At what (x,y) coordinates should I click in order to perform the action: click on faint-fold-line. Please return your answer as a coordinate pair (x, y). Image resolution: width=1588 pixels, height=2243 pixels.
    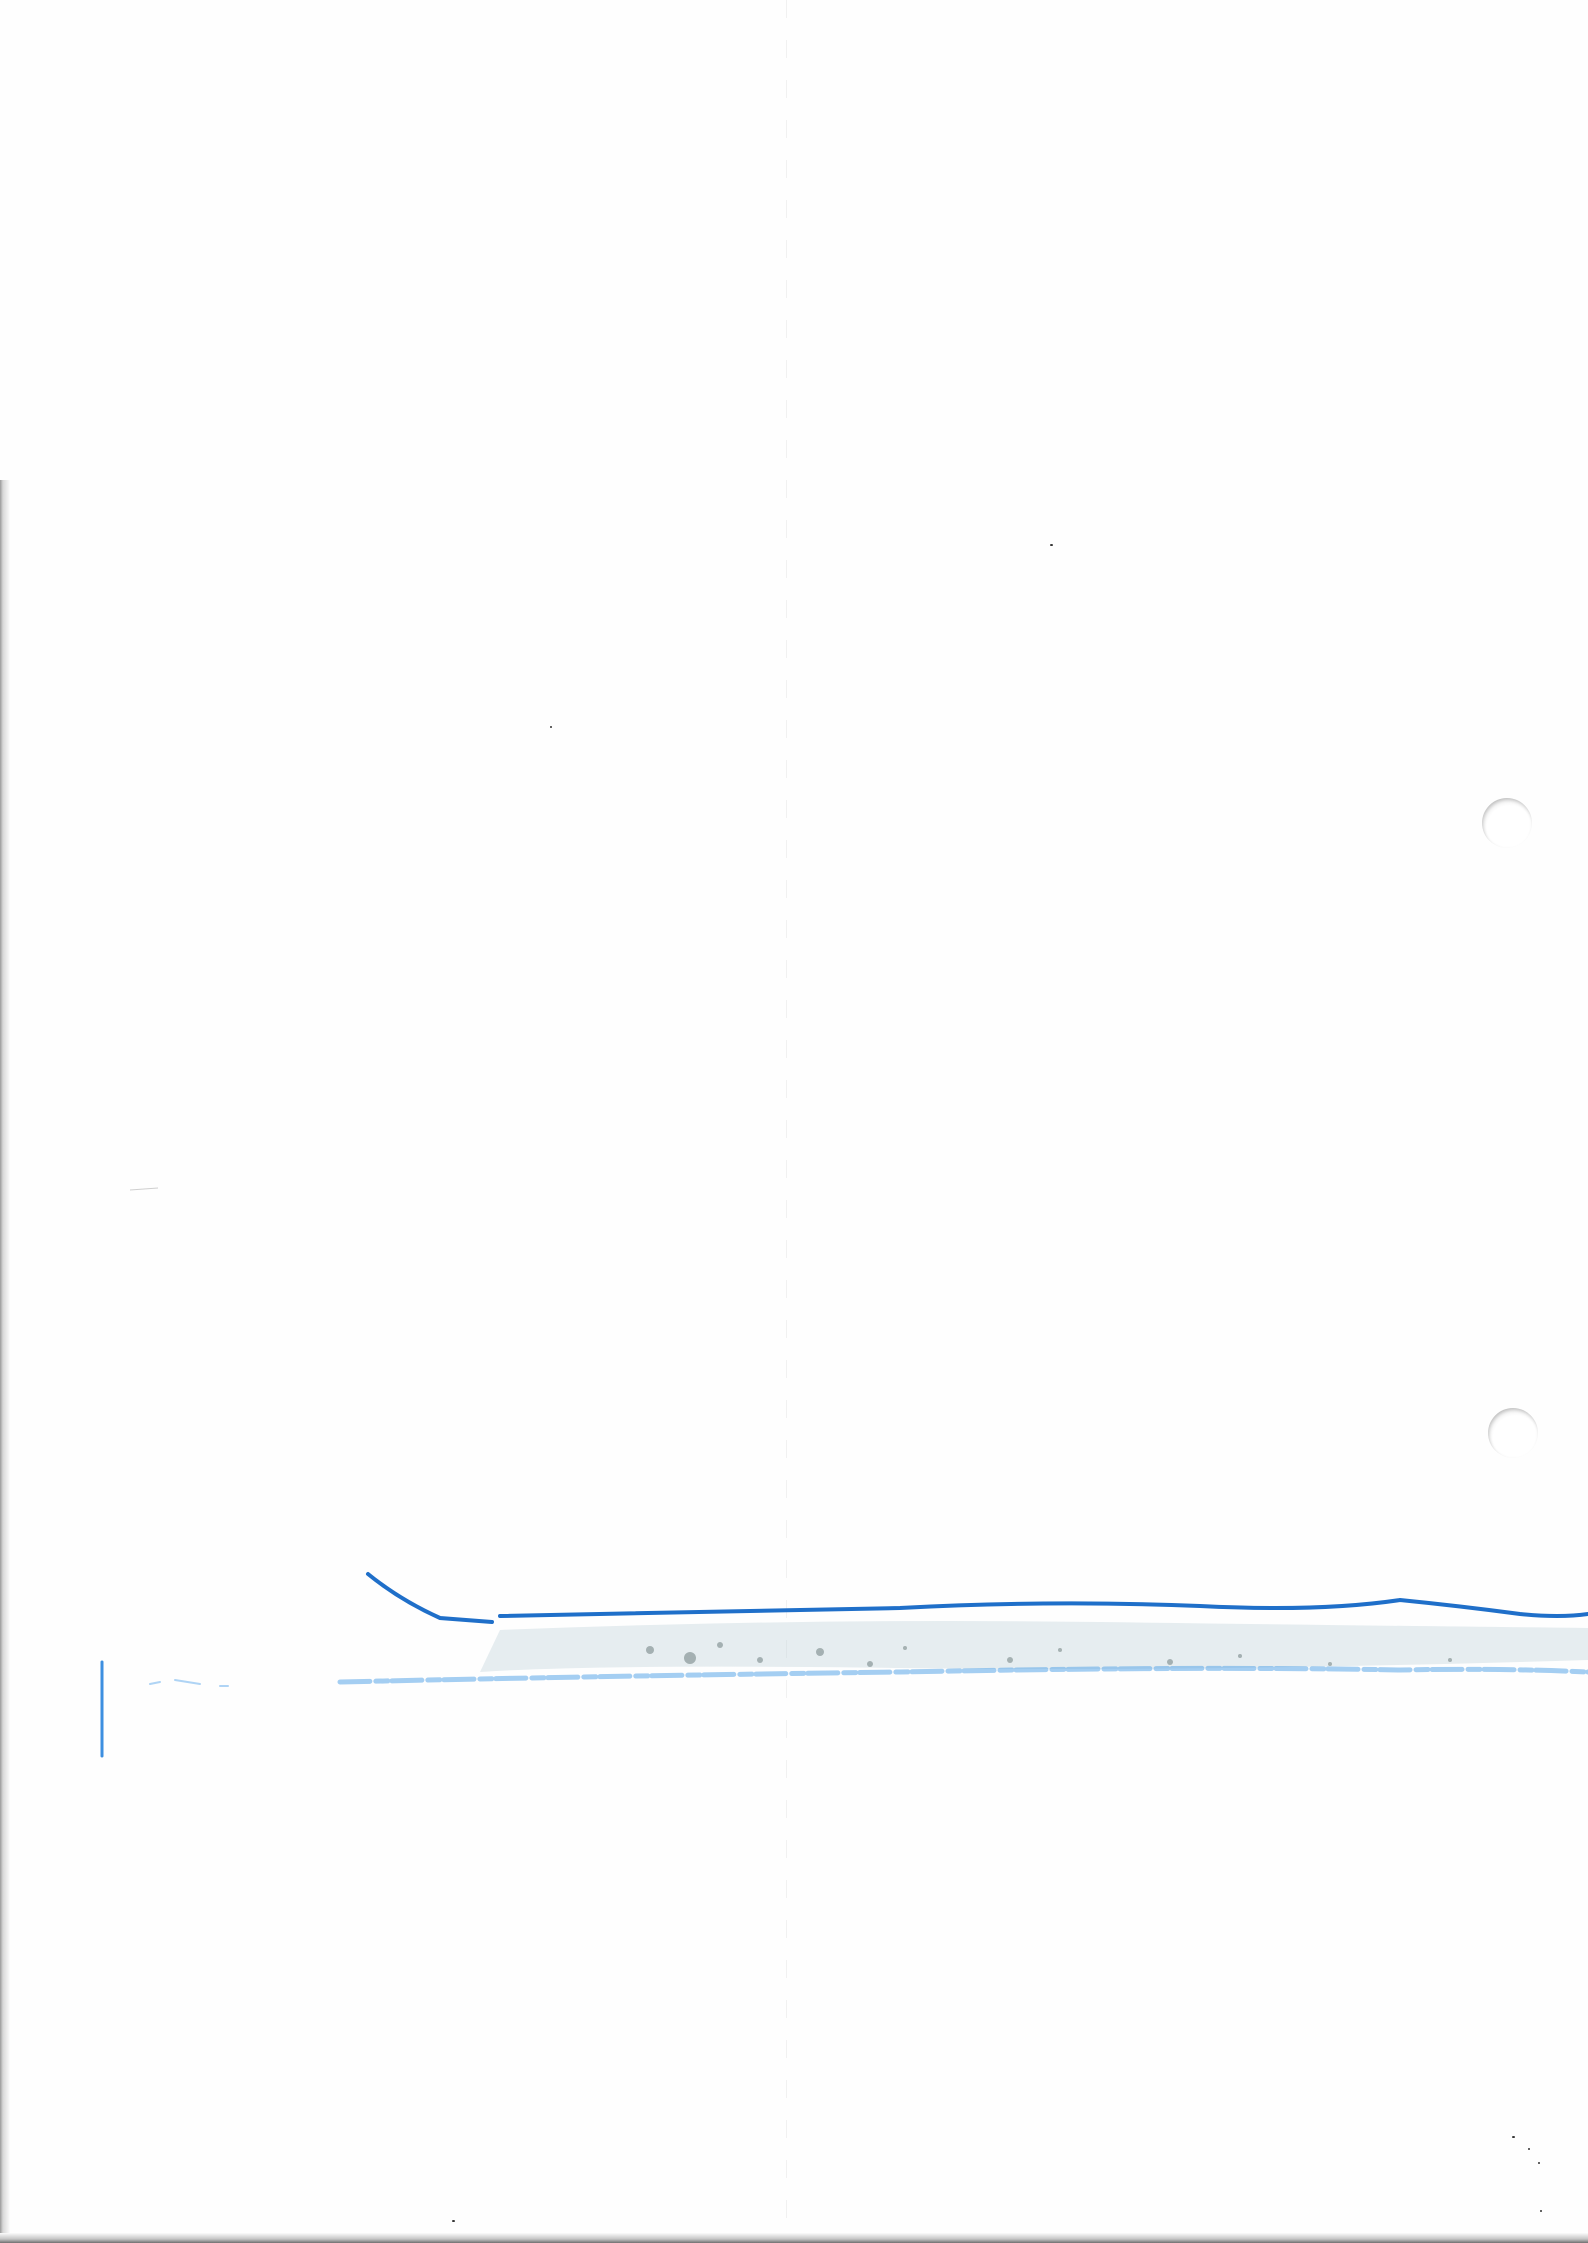
    Looking at the image, I should click on (786, 1116).